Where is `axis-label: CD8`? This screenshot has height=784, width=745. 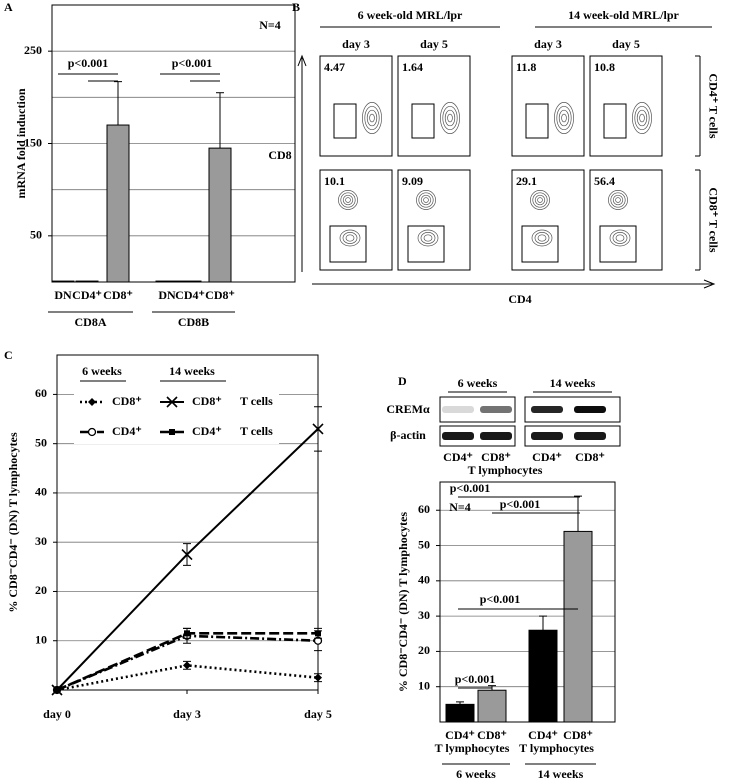 axis-label: CD8 is located at coordinates (279, 155).